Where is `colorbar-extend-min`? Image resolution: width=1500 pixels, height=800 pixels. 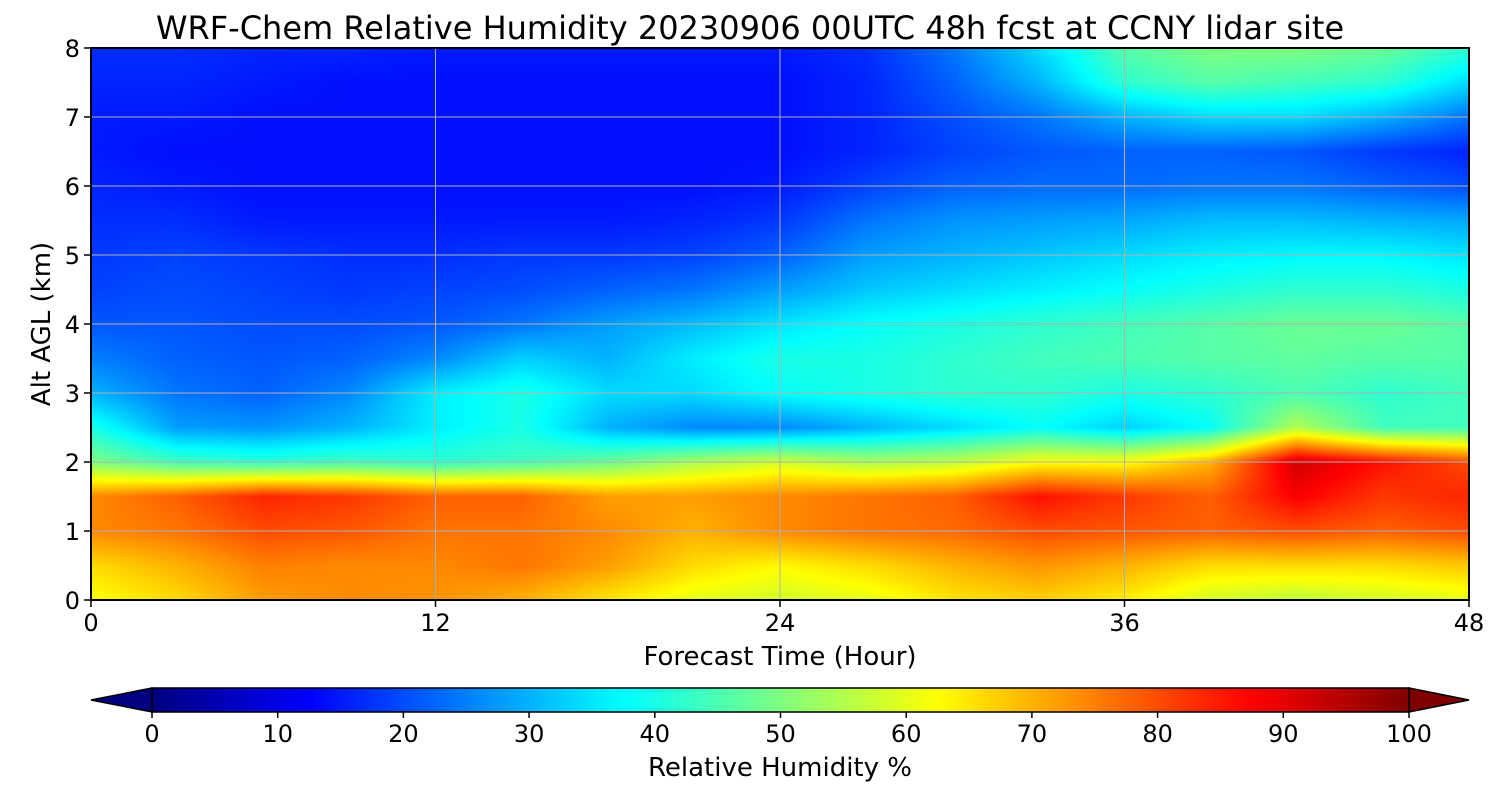 colorbar-extend-min is located at coordinates (121, 700).